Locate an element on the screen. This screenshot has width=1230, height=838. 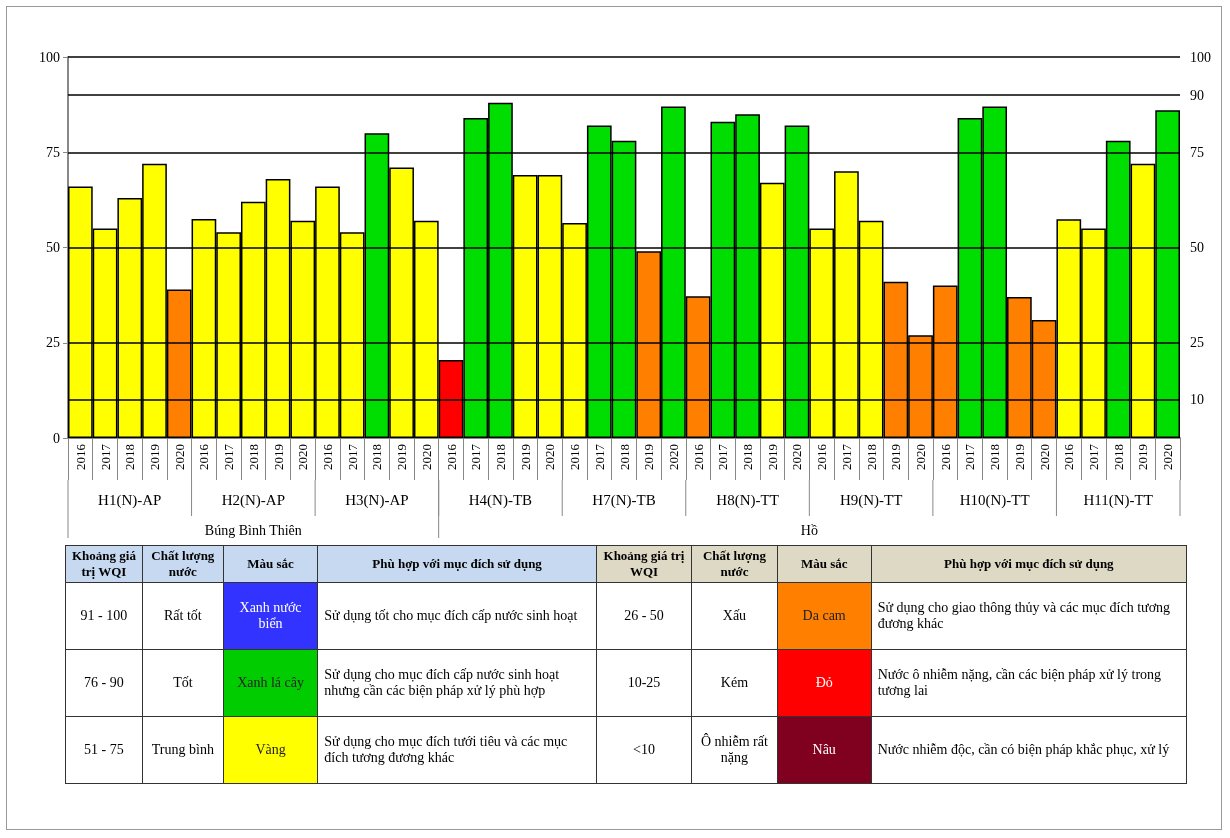
text: H11(N)-TT is located at coordinates (1118, 500).